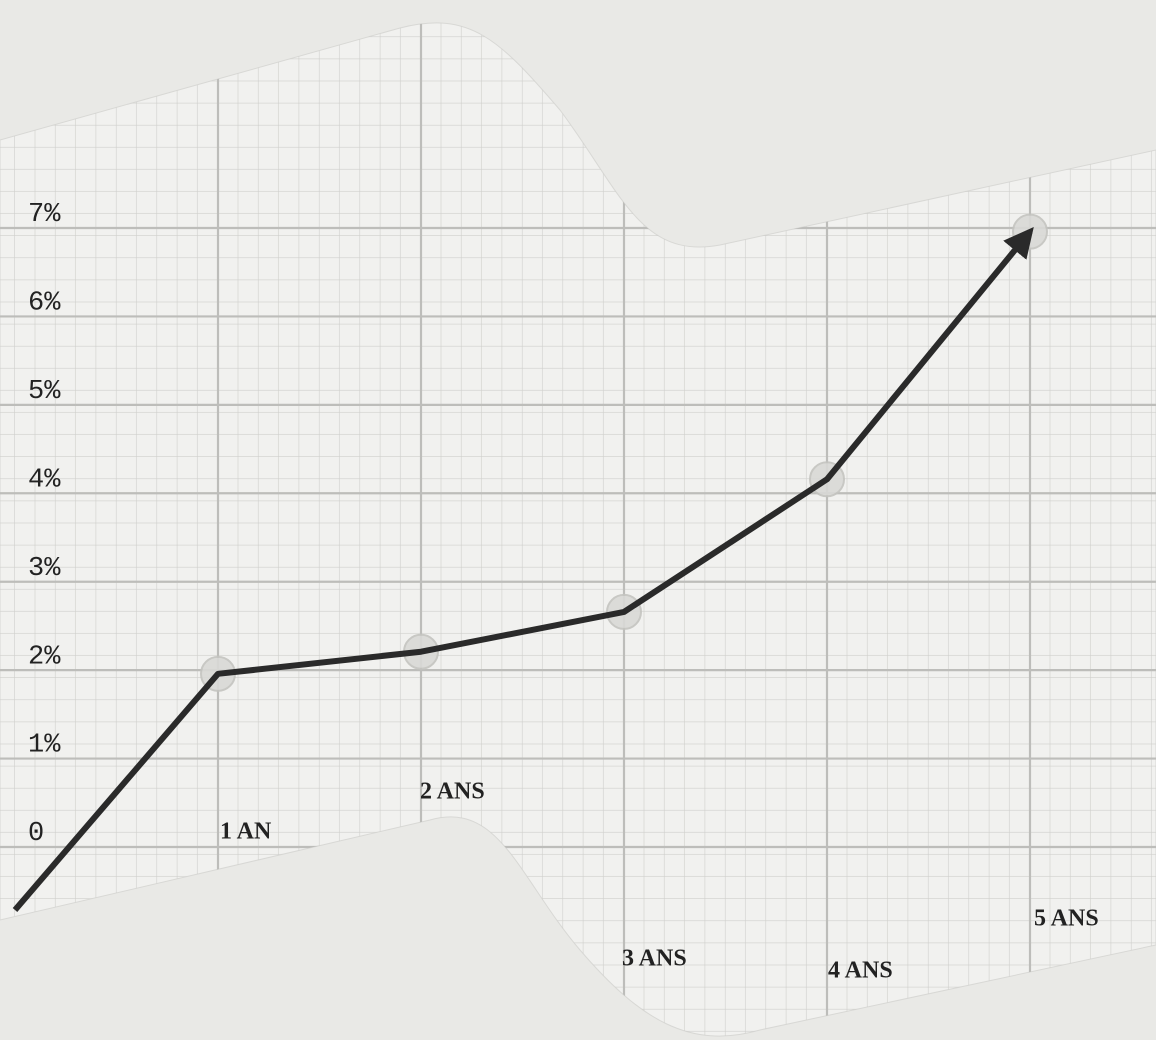  What do you see at coordinates (44, 215) in the screenshot?
I see `y-tick-label: 7%` at bounding box center [44, 215].